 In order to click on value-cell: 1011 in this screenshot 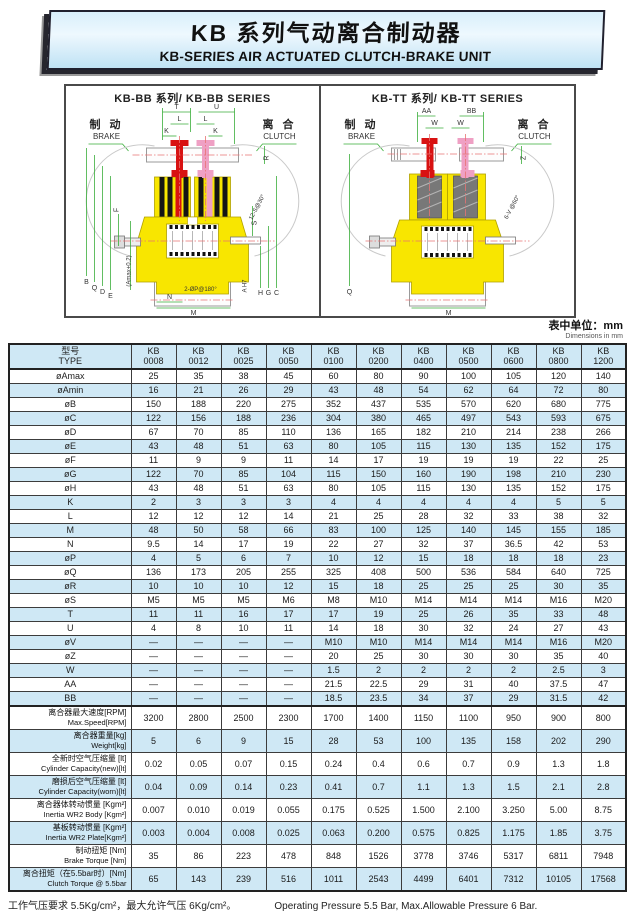, I will do `click(333, 879)`.